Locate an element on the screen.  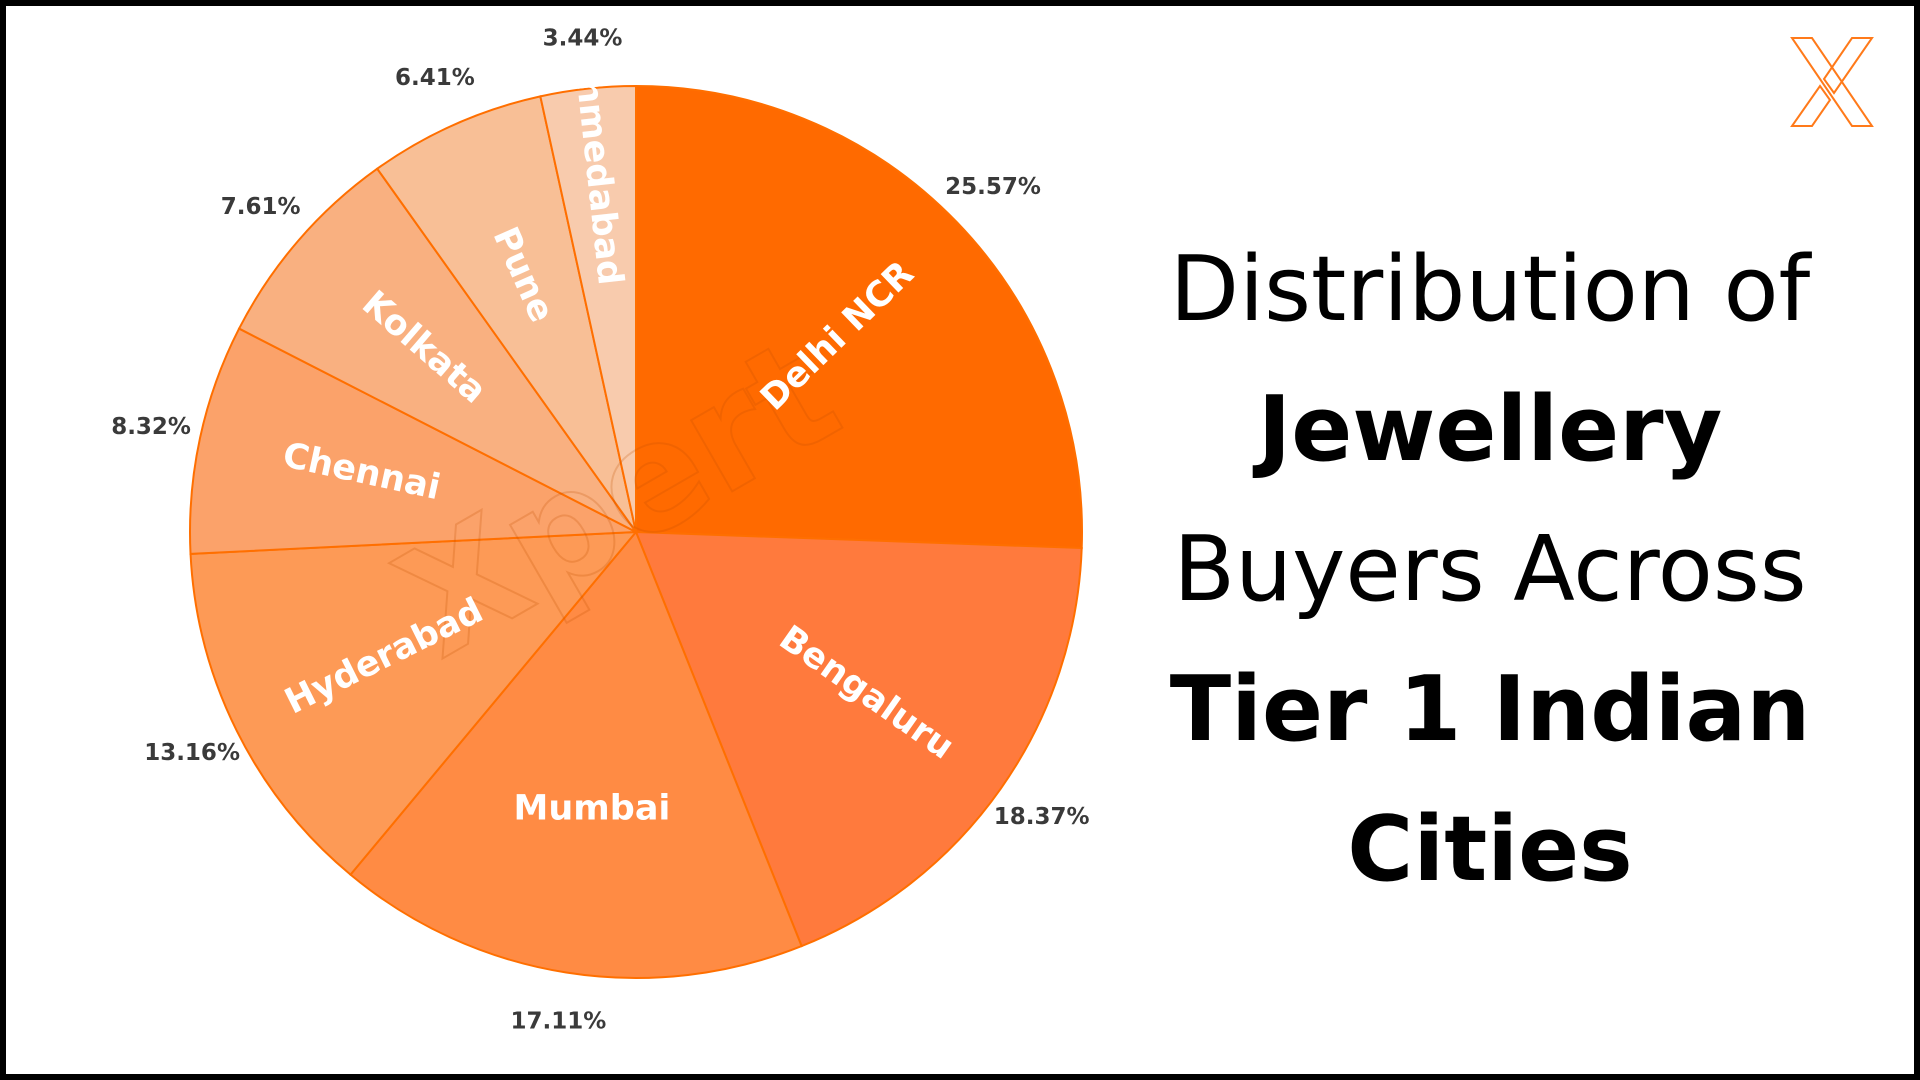
value-label-ahmedabad: 3.44% is located at coordinates (583, 38).